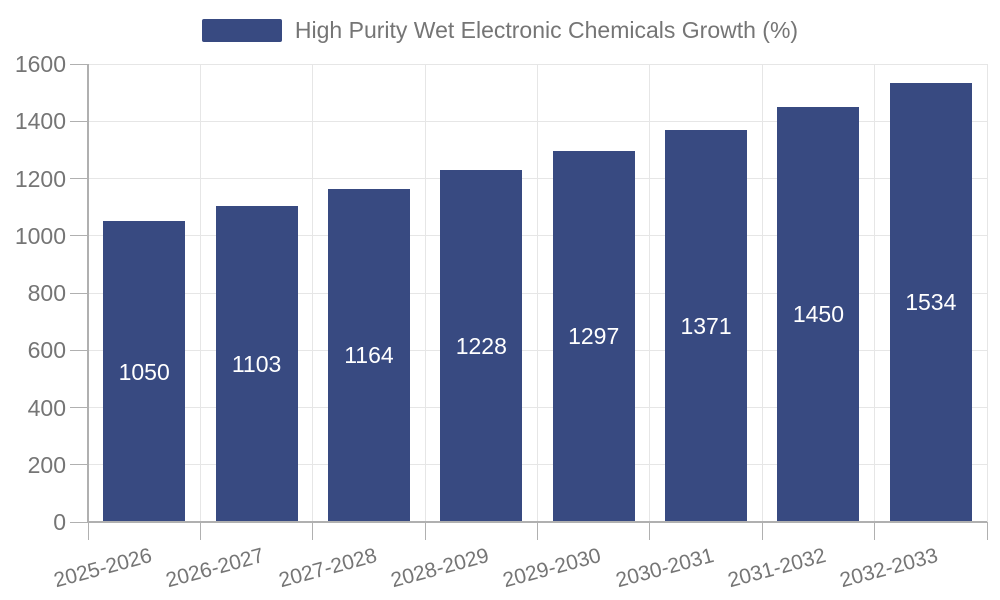  What do you see at coordinates (46, 464) in the screenshot?
I see `y-axis-label-200: 200` at bounding box center [46, 464].